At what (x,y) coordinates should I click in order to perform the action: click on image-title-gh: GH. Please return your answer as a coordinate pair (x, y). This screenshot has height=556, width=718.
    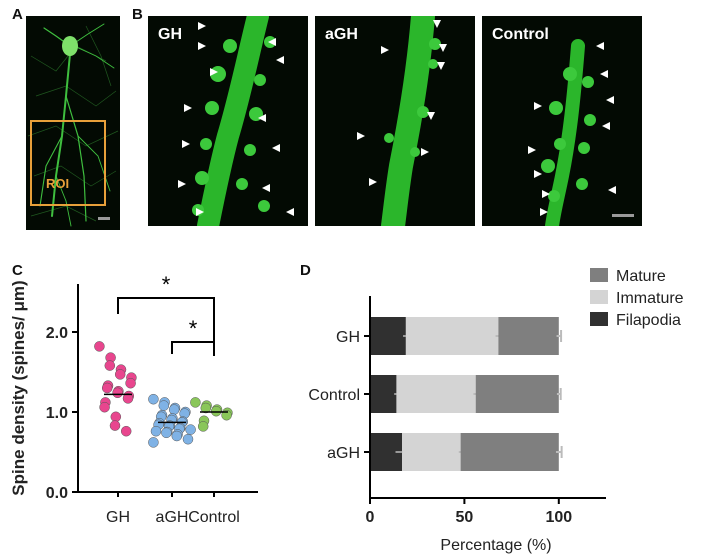
    Looking at the image, I should click on (170, 34).